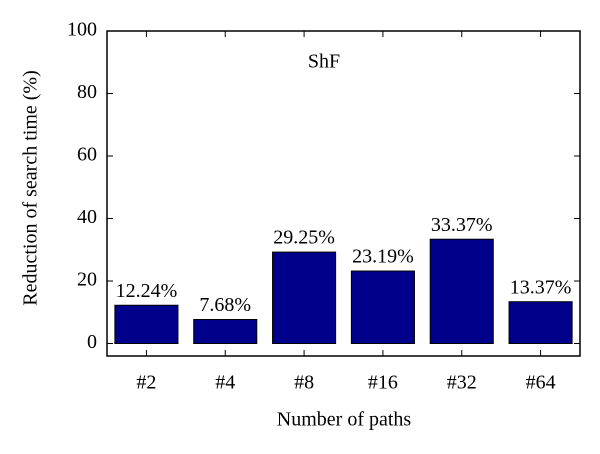 The image size is (600, 454). I want to click on value-label: 13.37%, so click(541, 287).